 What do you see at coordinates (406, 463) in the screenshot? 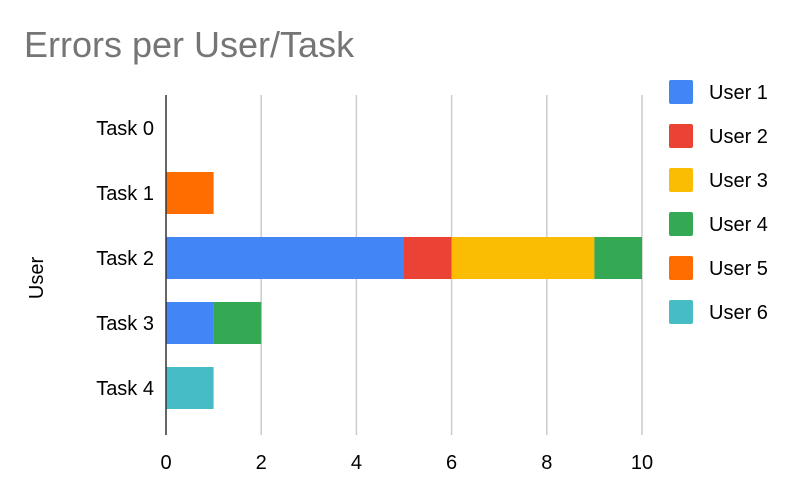
I see `x-tick-labels: 0 2 4 6 8 10` at bounding box center [406, 463].